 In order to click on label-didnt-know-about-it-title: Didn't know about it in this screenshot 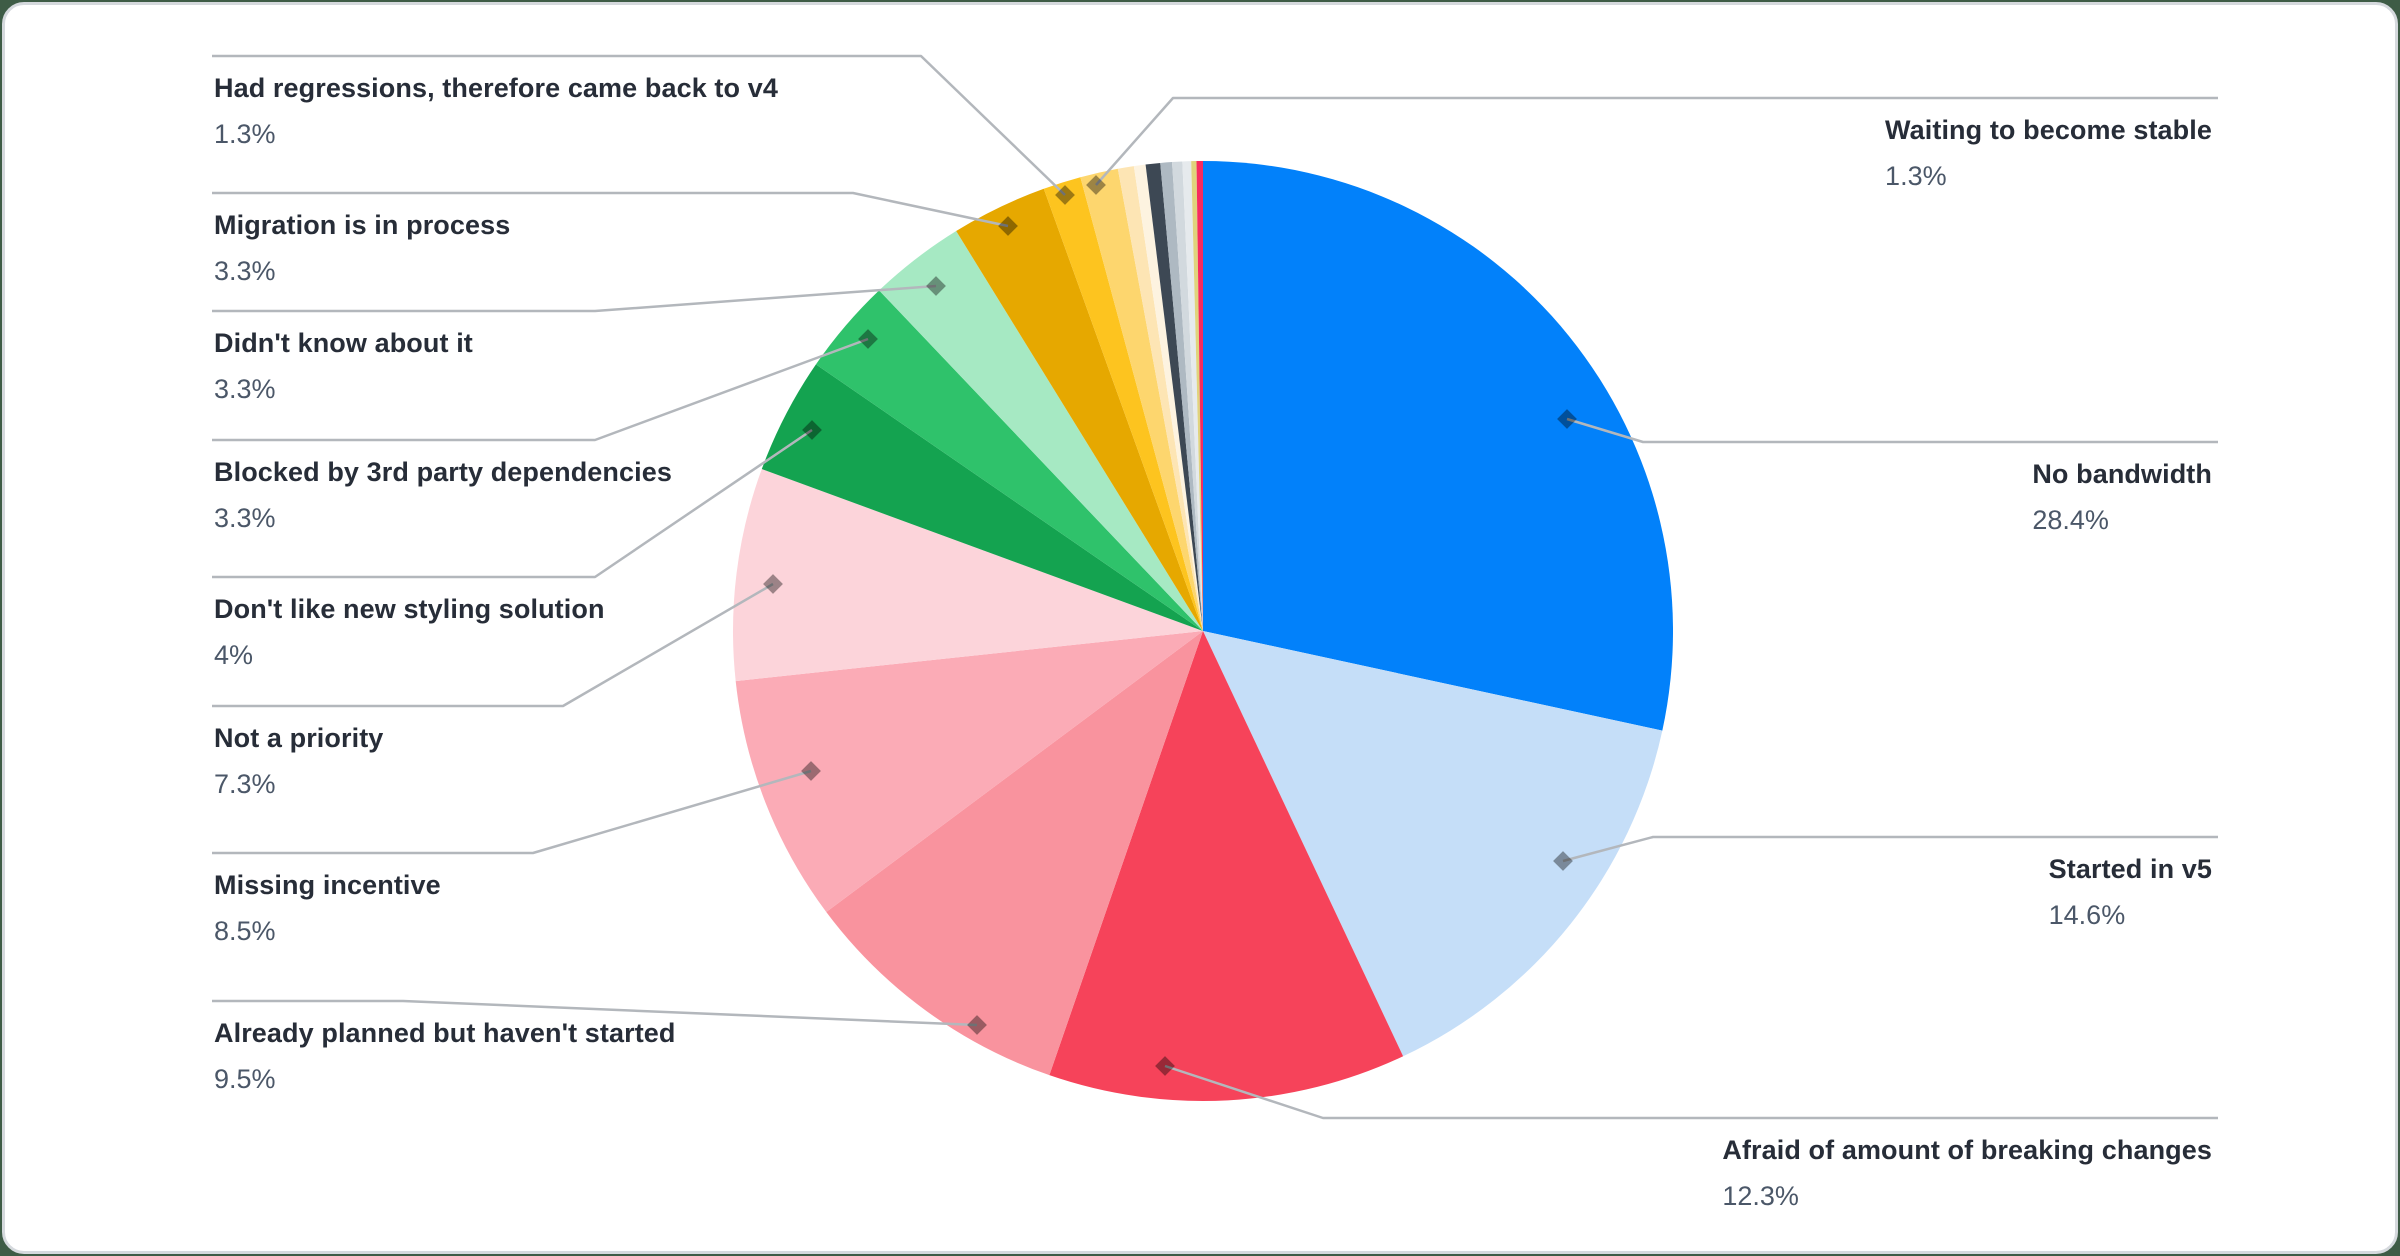, I will do `click(343, 343)`.